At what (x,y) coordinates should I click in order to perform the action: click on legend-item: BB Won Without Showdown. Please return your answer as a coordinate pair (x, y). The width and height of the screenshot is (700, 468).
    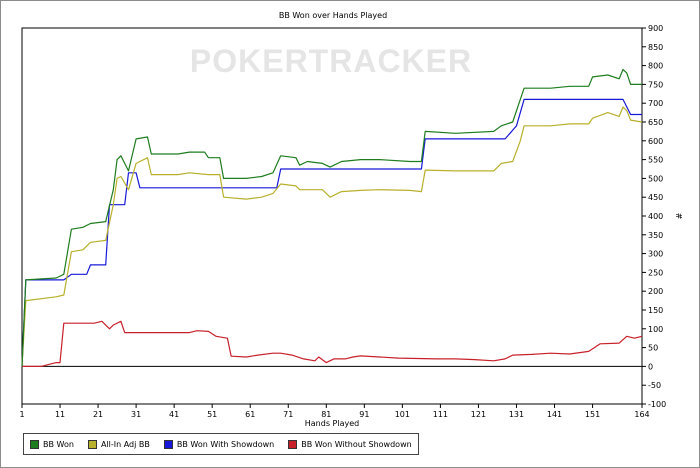
    Looking at the image, I should click on (350, 444).